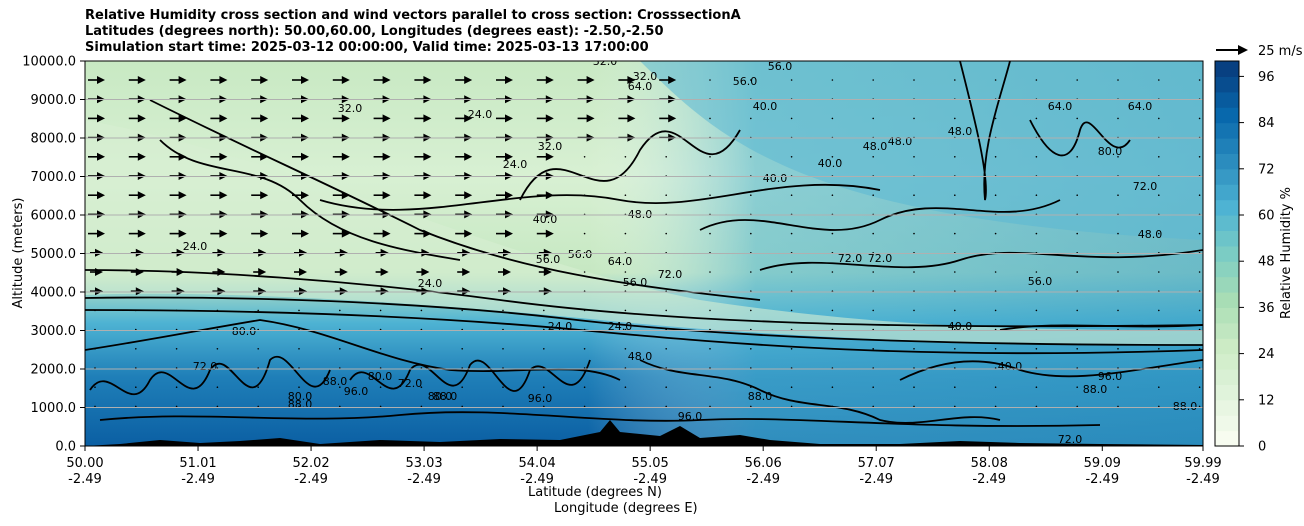  What do you see at coordinates (198, 479) in the screenshot?
I see `x-tick-label-longitude: -2.49` at bounding box center [198, 479].